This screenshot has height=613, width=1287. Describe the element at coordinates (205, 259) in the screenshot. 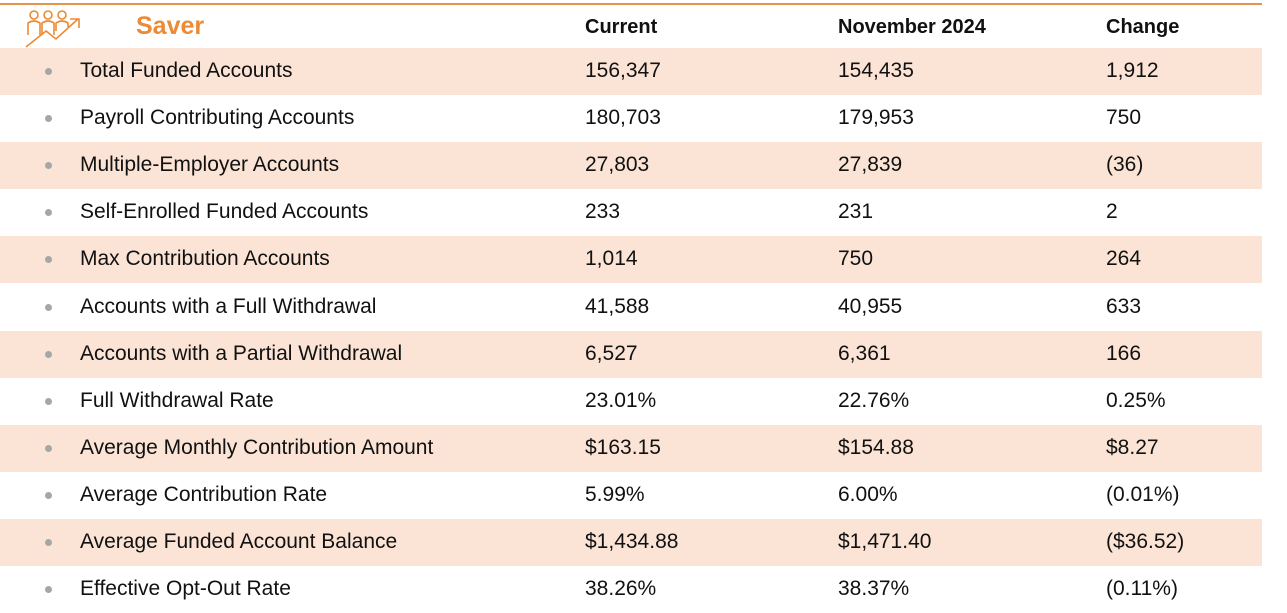

I see `row-label: Max Contribution Accounts` at that location.